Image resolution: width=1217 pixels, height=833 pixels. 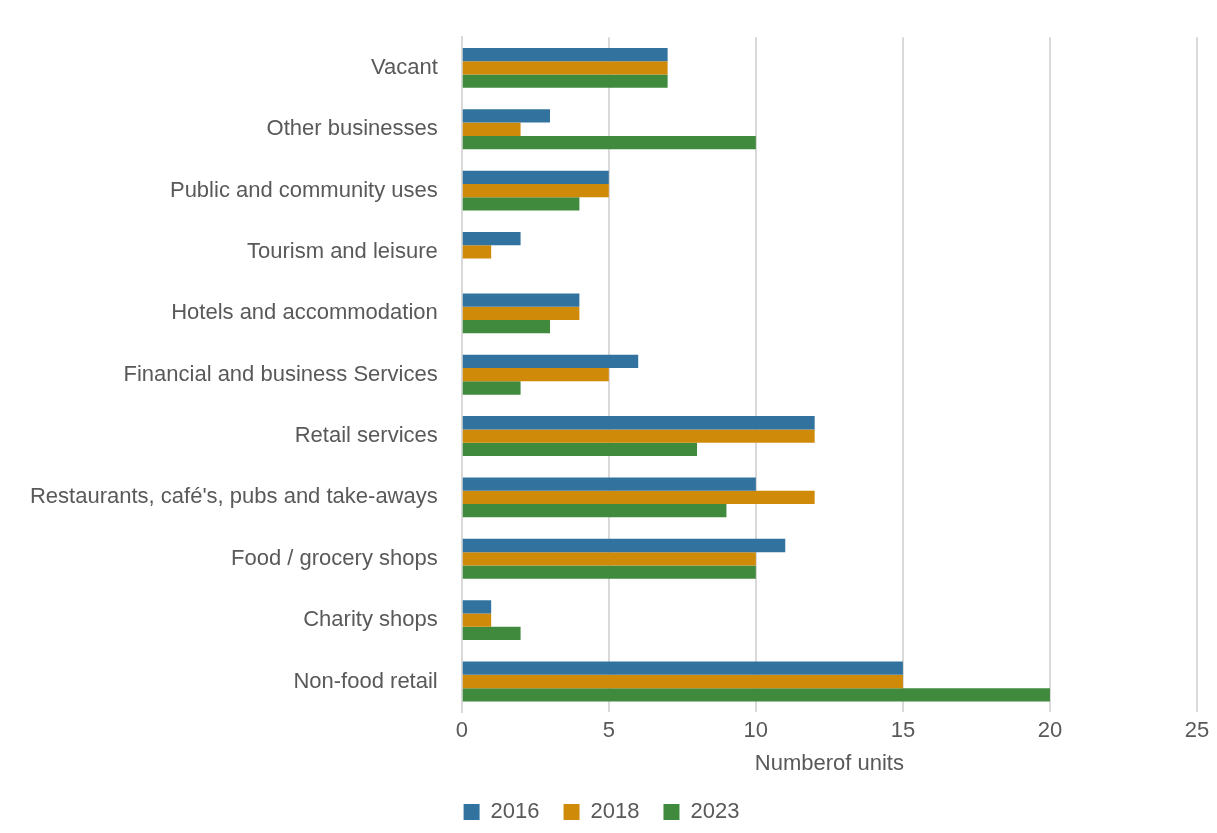 I want to click on x-tick-label: 0, so click(x=461, y=730).